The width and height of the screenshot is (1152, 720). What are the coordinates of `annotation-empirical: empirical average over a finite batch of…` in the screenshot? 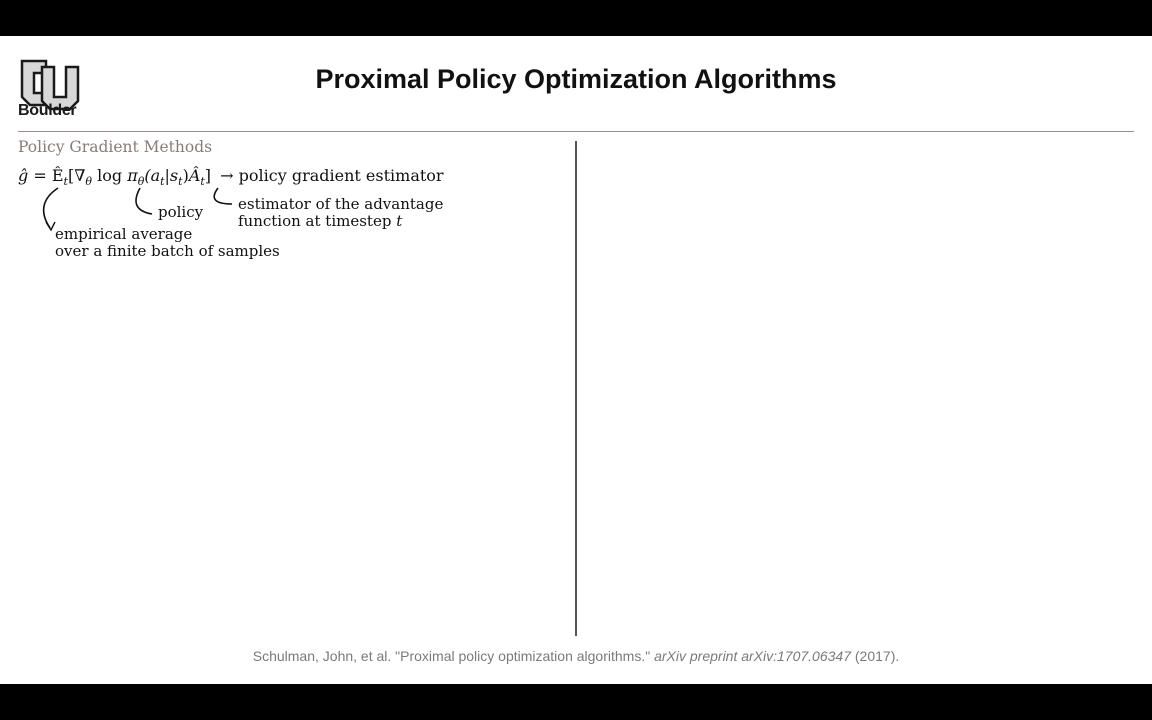 It's located at (167, 243).